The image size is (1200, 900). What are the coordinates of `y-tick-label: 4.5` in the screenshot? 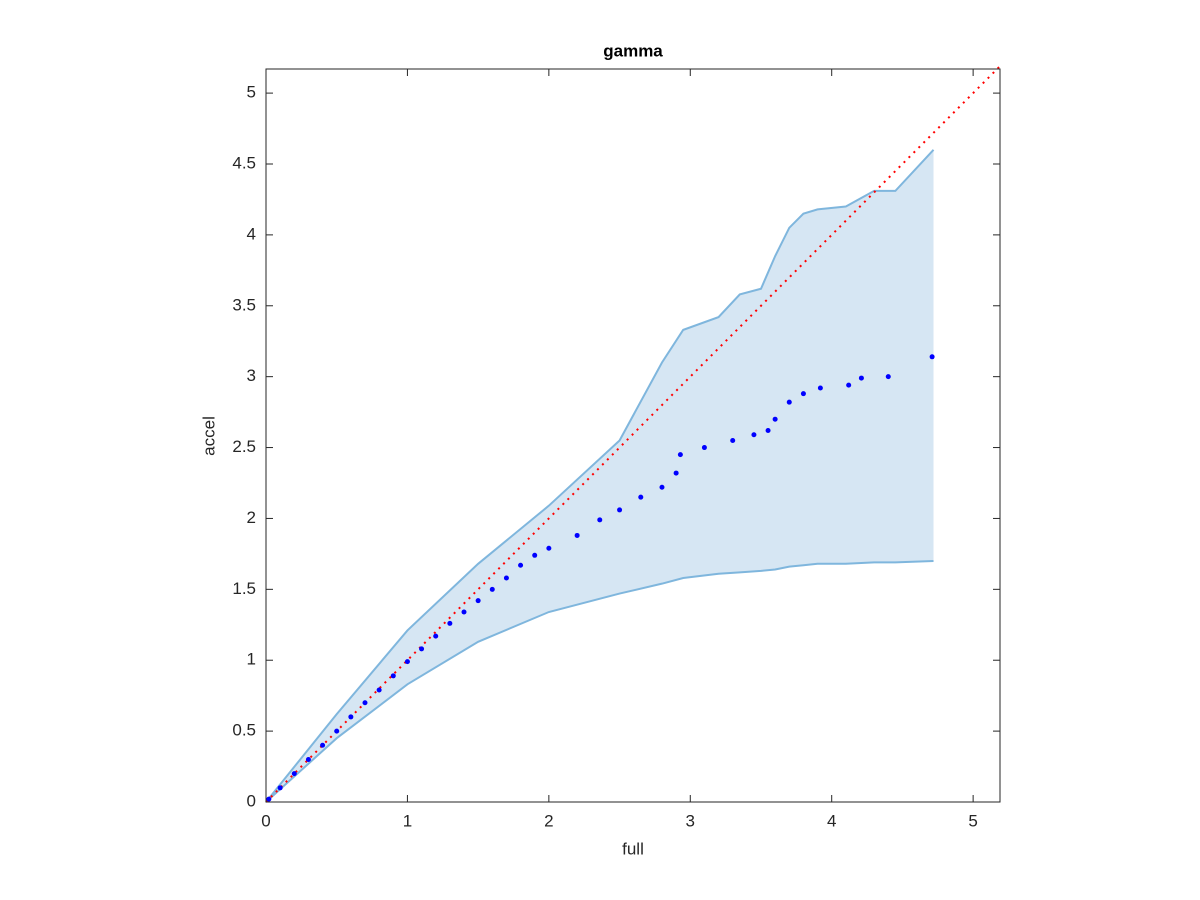 It's located at (244, 162).